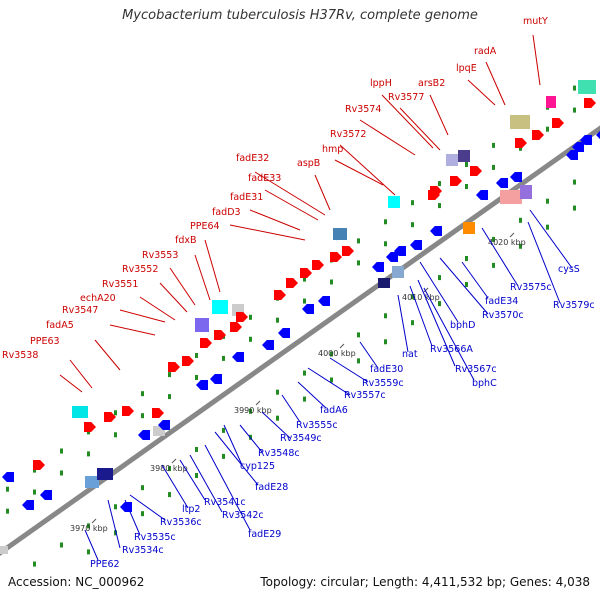  I want to click on reverse-gene-label: Rv3534c, so click(143, 550).